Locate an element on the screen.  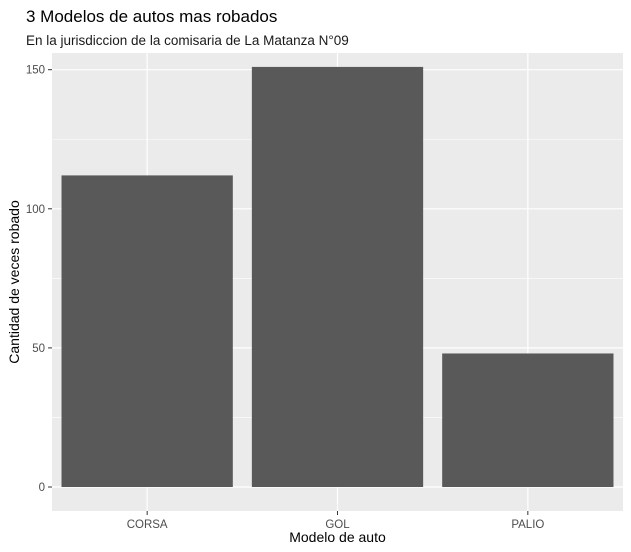
x-tick-label: PALIO is located at coordinates (527, 525).